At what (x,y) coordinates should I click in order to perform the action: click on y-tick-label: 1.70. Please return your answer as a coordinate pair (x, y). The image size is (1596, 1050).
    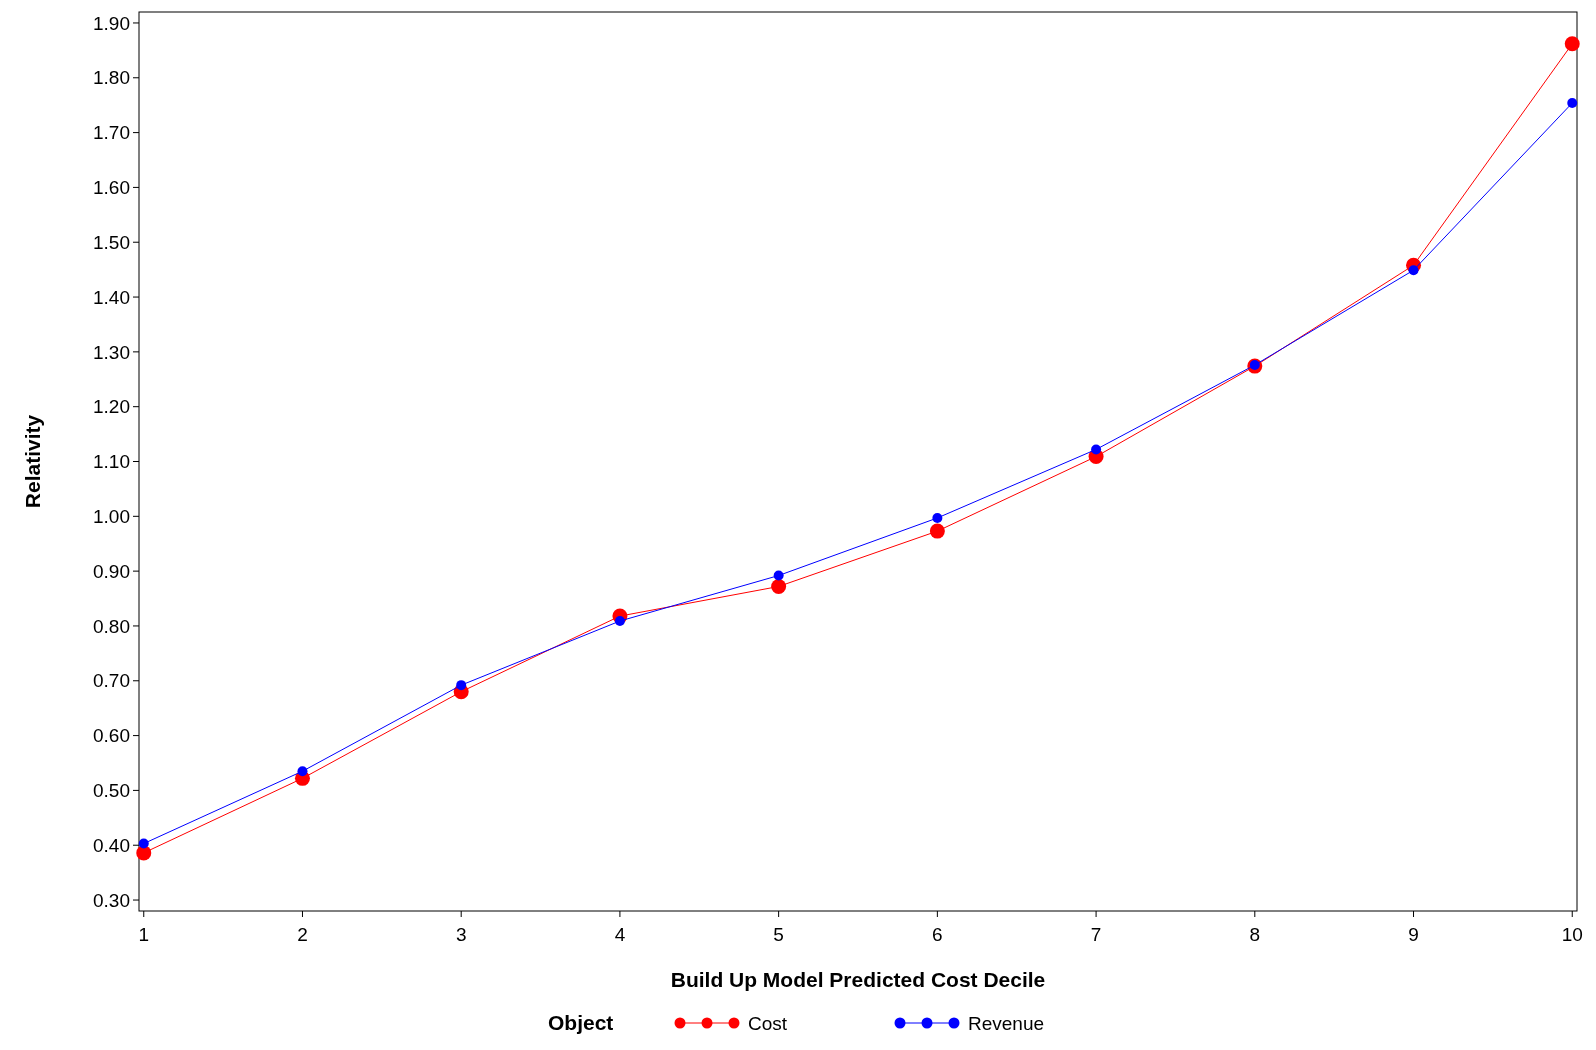
    Looking at the image, I should click on (111, 133).